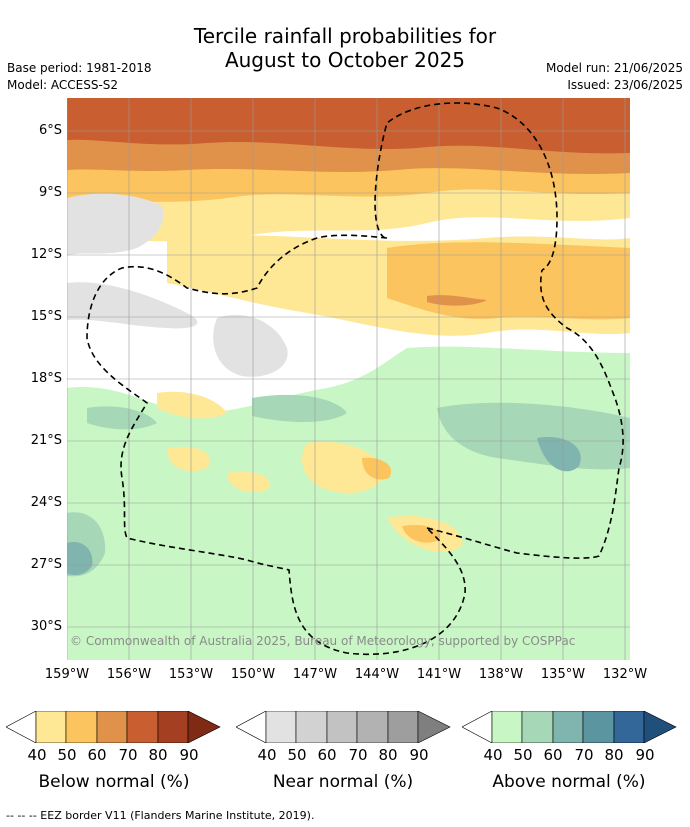 This screenshot has height=827, width=690. What do you see at coordinates (79, 68) in the screenshot?
I see `base-period: Base period: 1981-2018` at bounding box center [79, 68].